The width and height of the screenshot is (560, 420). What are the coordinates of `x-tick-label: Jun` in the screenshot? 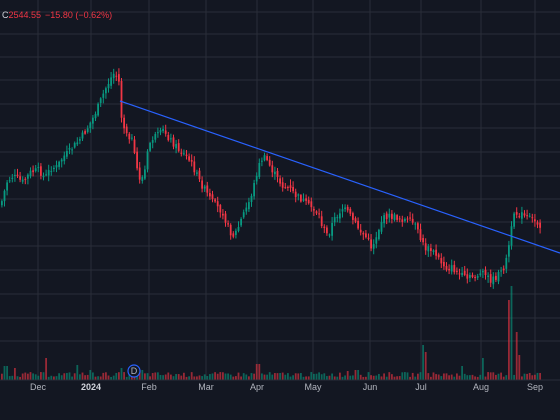 It's located at (370, 387).